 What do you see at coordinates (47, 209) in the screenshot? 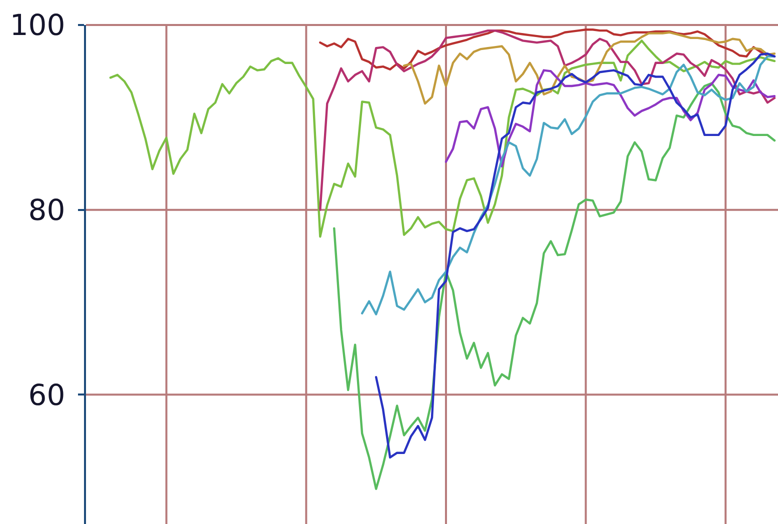
I see `y-tick-label: 80` at bounding box center [47, 209].